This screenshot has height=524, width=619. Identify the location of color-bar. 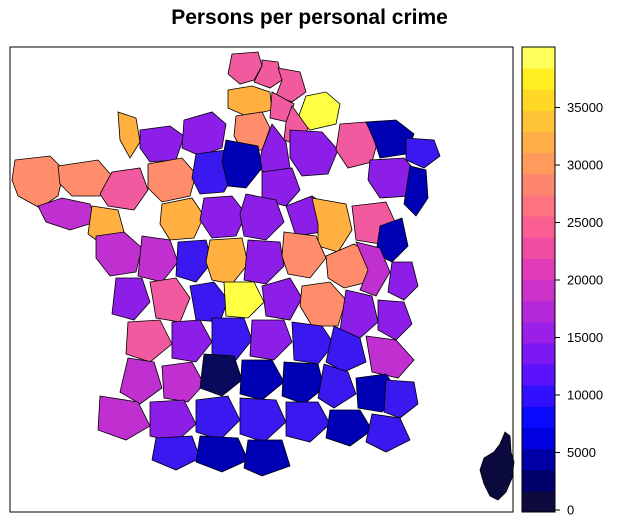
(538, 280).